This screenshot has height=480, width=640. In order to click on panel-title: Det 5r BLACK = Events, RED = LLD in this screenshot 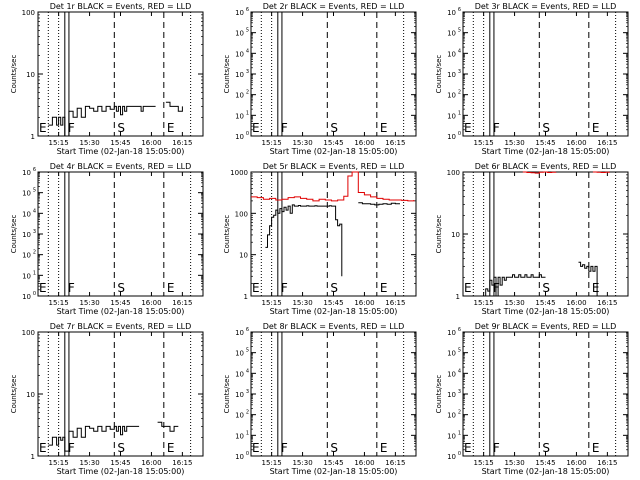, I will do `click(334, 166)`.